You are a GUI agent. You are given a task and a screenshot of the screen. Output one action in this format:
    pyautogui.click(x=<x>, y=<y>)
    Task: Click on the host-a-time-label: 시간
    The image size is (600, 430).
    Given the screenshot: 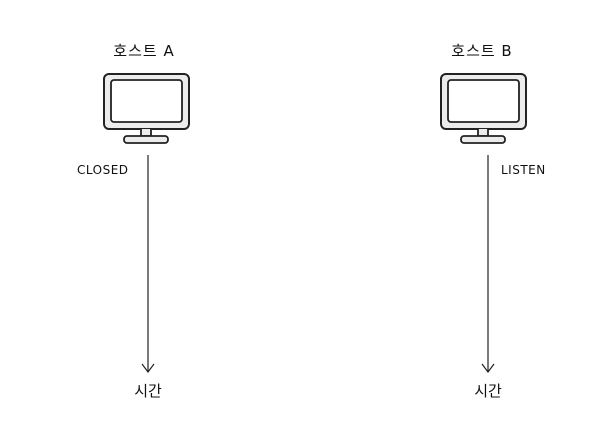 What is the action you would take?
    pyautogui.click(x=148, y=391)
    